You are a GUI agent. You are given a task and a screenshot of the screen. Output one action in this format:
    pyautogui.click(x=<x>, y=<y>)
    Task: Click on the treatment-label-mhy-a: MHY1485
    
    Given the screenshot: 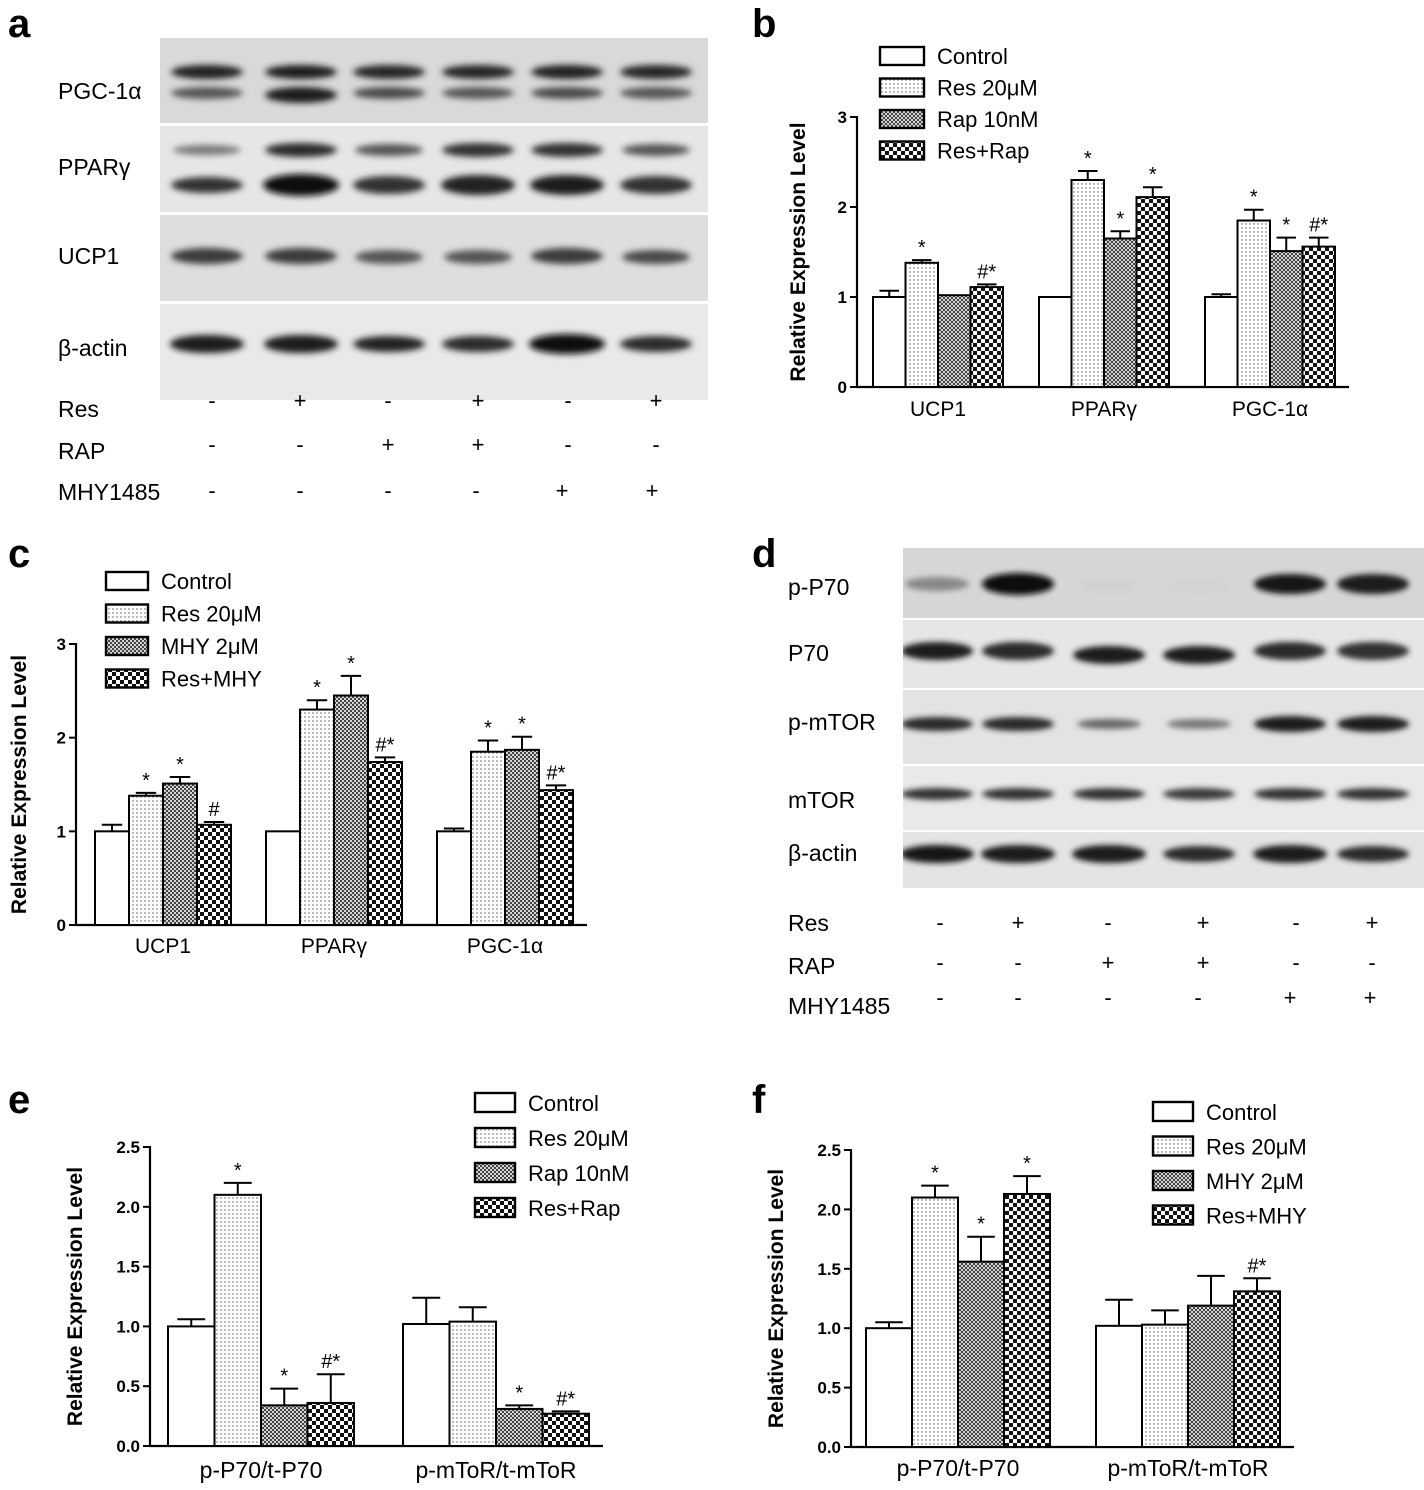 What is the action you would take?
    pyautogui.click(x=109, y=492)
    